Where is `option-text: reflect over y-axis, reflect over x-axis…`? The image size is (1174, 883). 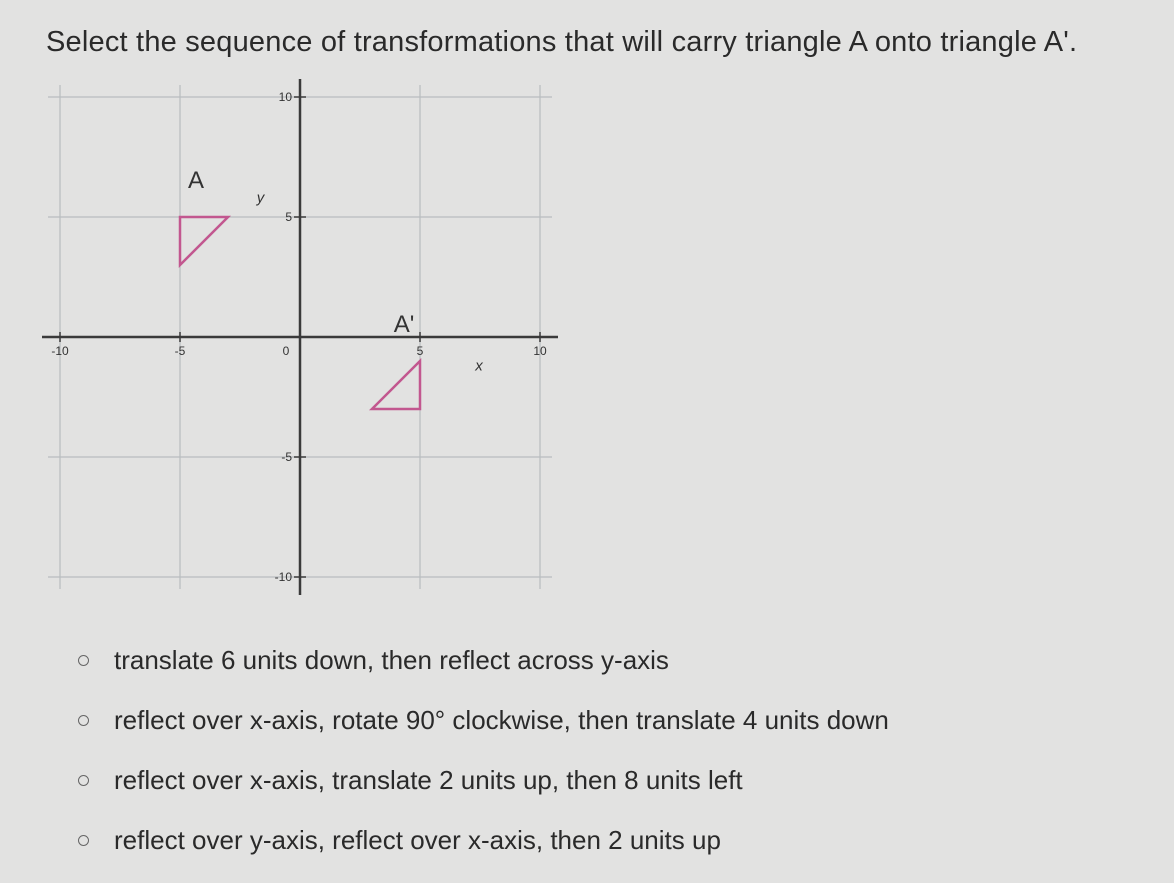
option-text: reflect over y-axis, reflect over x-axis… is located at coordinates (417, 840).